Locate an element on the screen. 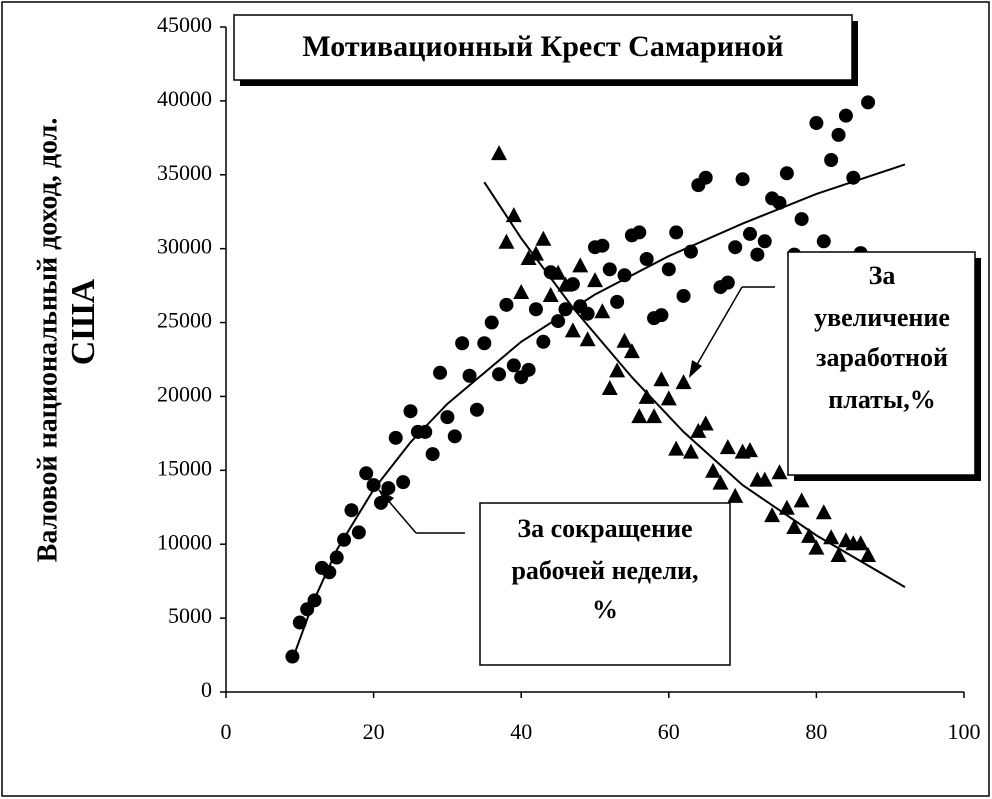 The width and height of the screenshot is (992, 799). chart-title: Мотивационный Крест Самариной is located at coordinates (542, 46).